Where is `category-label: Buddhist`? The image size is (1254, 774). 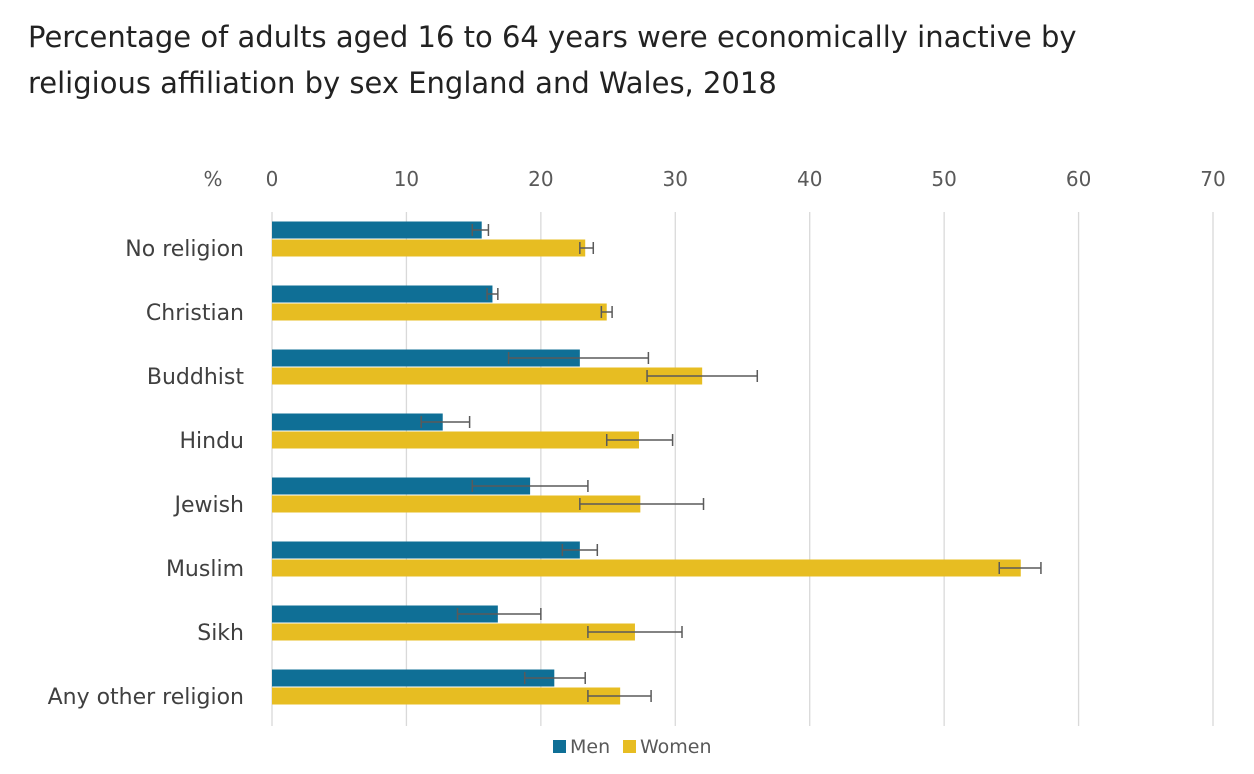
category-label: Buddhist is located at coordinates (195, 377).